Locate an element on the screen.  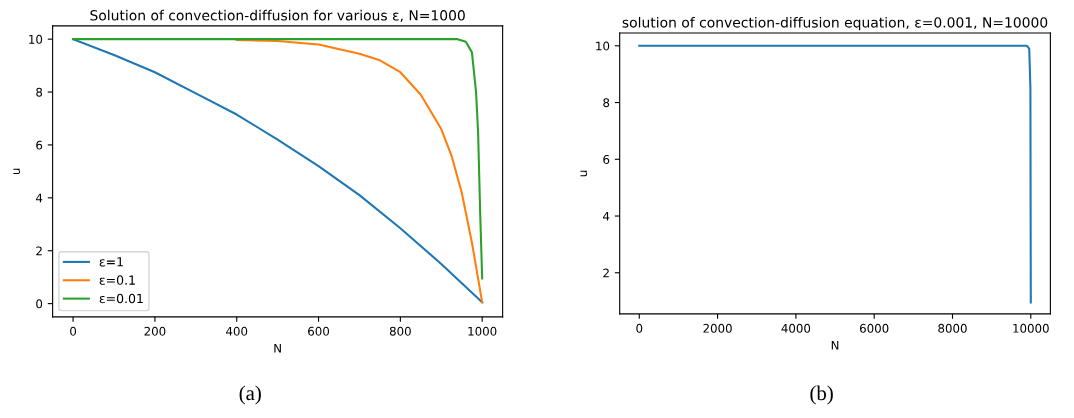
x-tick-label: 6000 is located at coordinates (874, 328).